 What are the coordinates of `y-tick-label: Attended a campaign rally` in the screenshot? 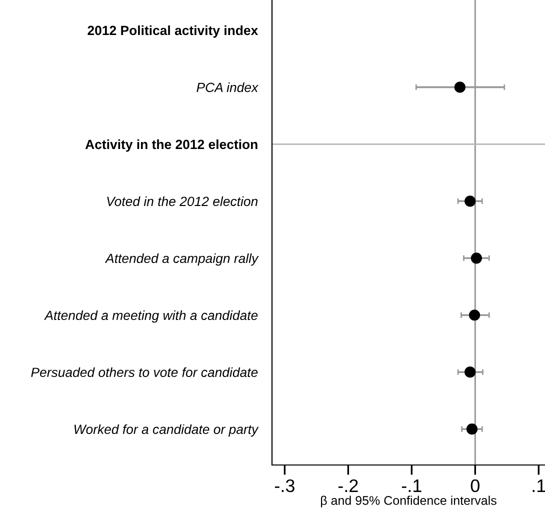 It's located at (181, 259).